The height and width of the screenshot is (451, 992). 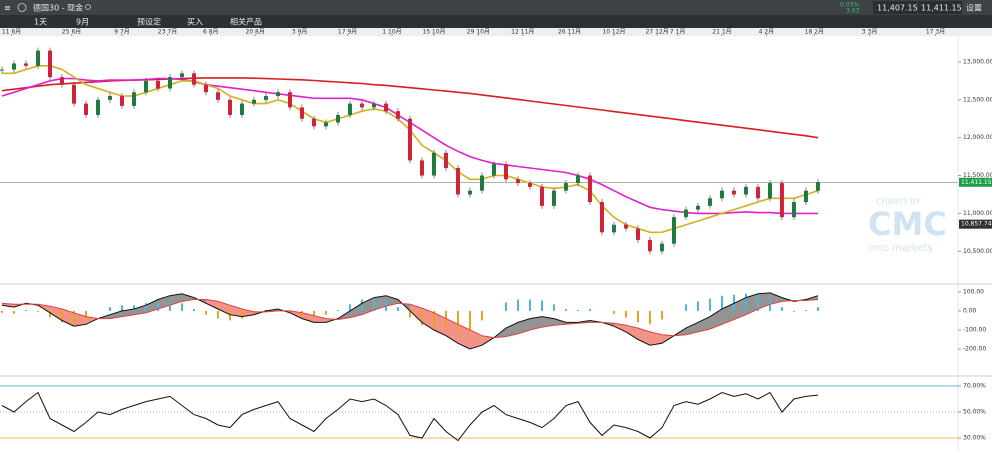 What do you see at coordinates (347, 32) in the screenshot?
I see `x-tick-label: 17 9月` at bounding box center [347, 32].